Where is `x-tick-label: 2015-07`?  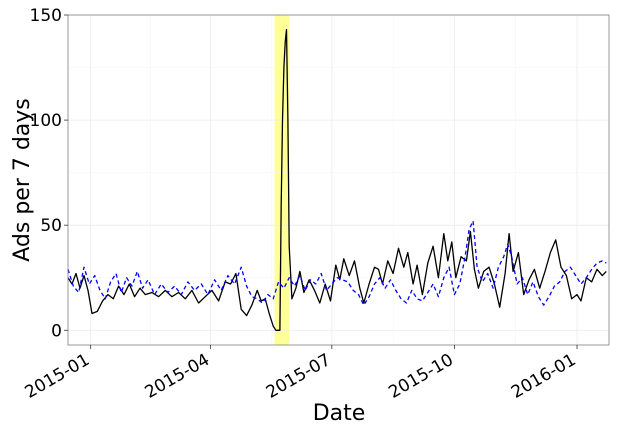
x-tick-label: 2015-07 is located at coordinates (299, 376).